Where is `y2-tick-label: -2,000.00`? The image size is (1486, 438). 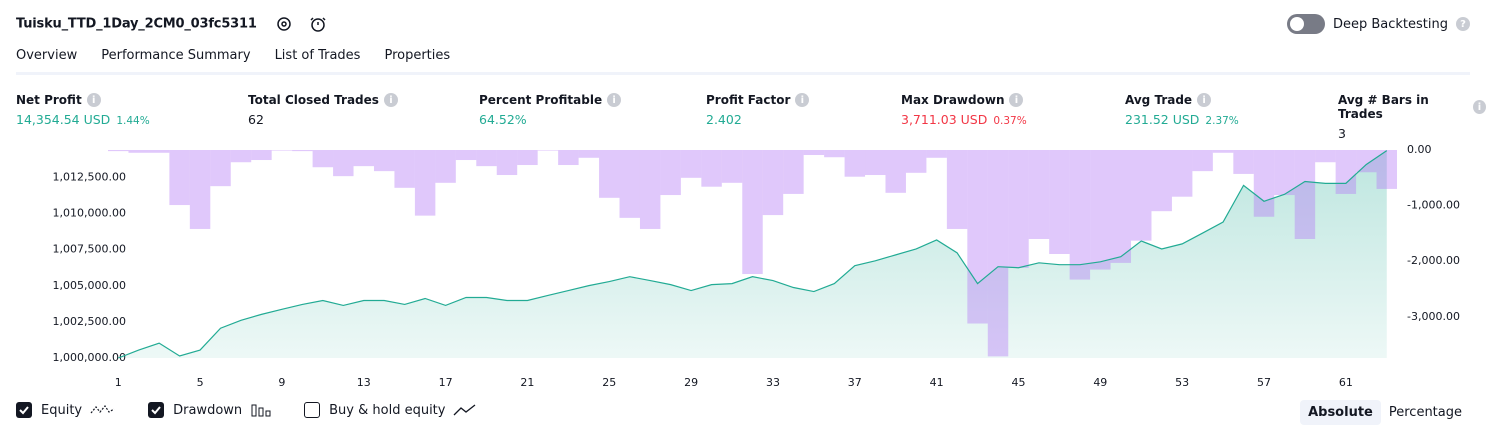 y2-tick-label: -2,000.00 is located at coordinates (1433, 260).